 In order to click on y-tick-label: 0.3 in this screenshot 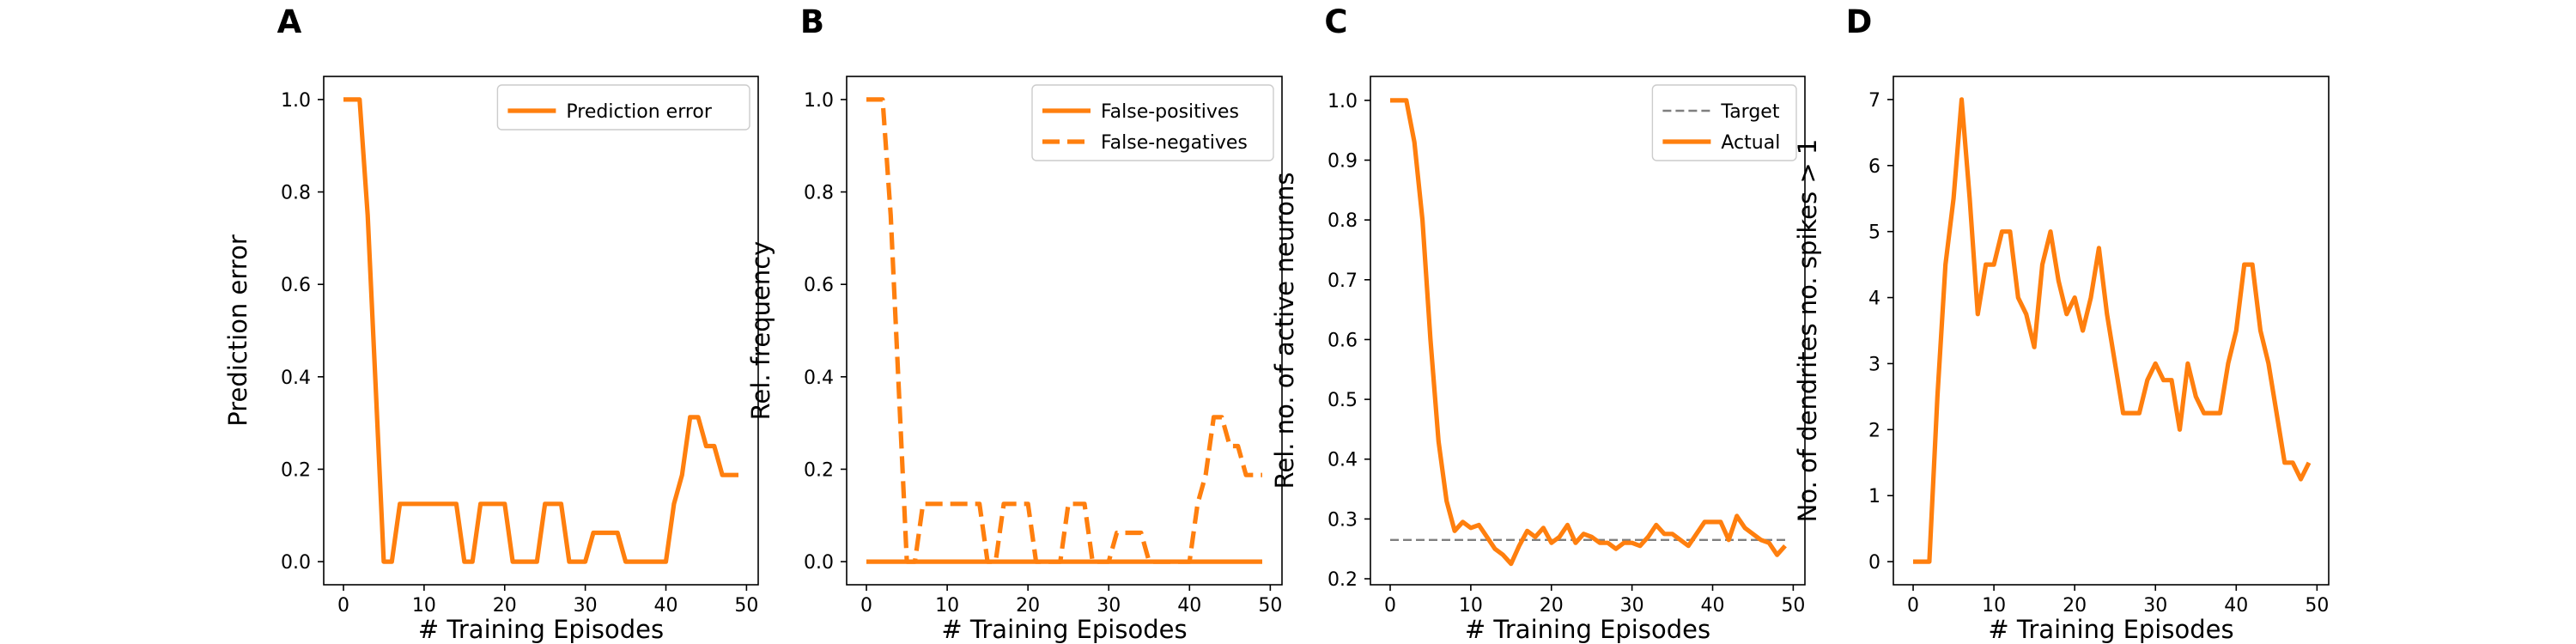, I will do `click(1342, 520)`.